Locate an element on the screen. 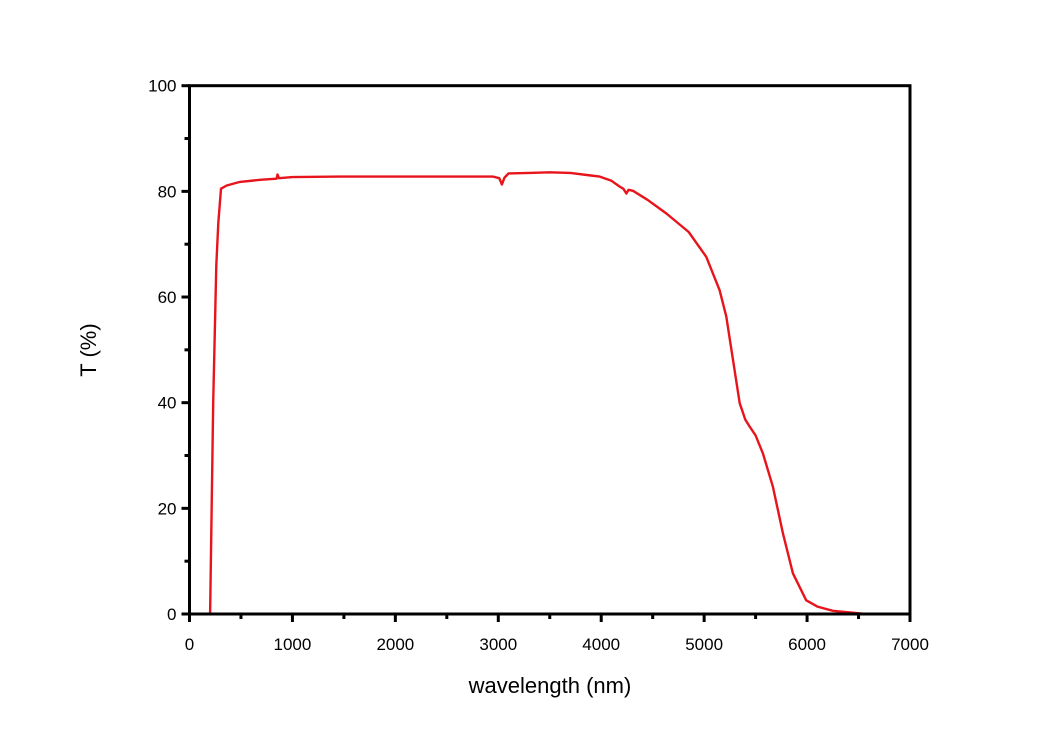 This screenshot has height=738, width=1057. y-tick-label: 60 is located at coordinates (167, 297).